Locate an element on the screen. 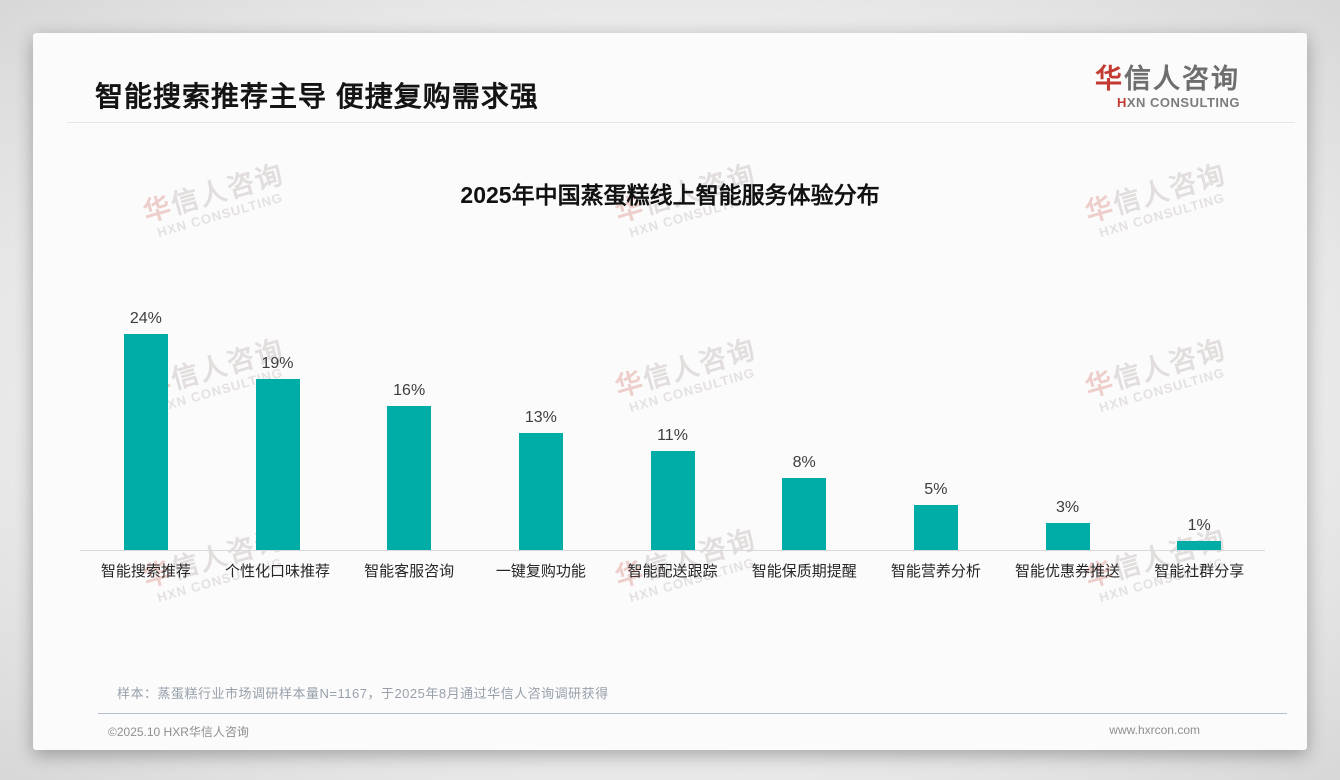 This screenshot has width=1340, height=780. bar-value-label: 5% is located at coordinates (936, 489).